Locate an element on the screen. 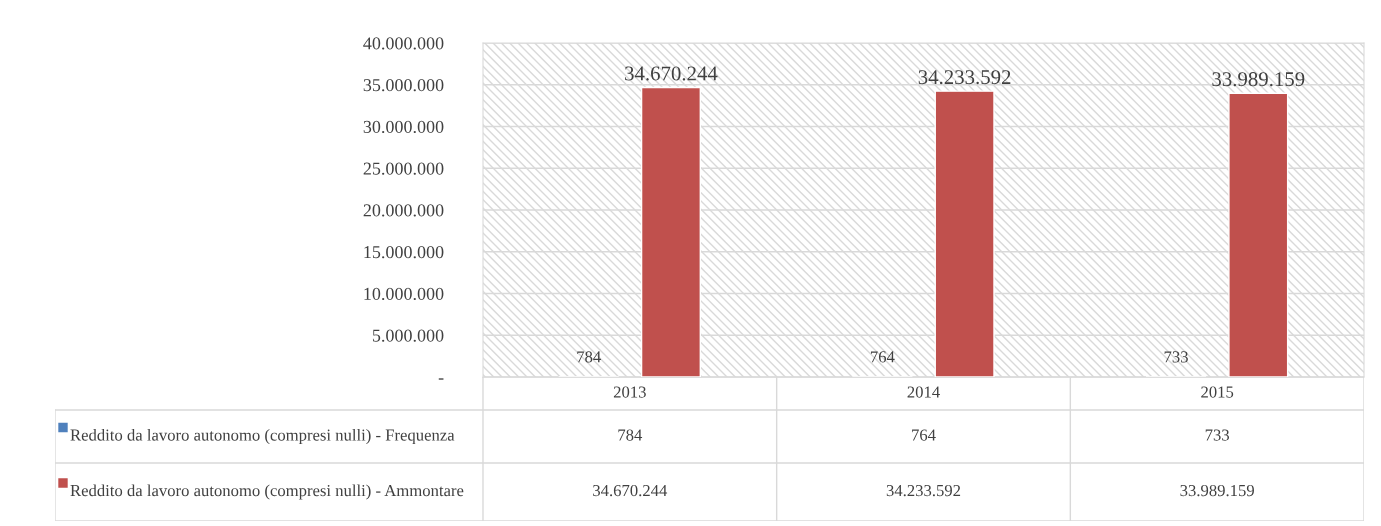 This screenshot has width=1381, height=526. y-tick-label: 40.000.000 is located at coordinates (403, 43).